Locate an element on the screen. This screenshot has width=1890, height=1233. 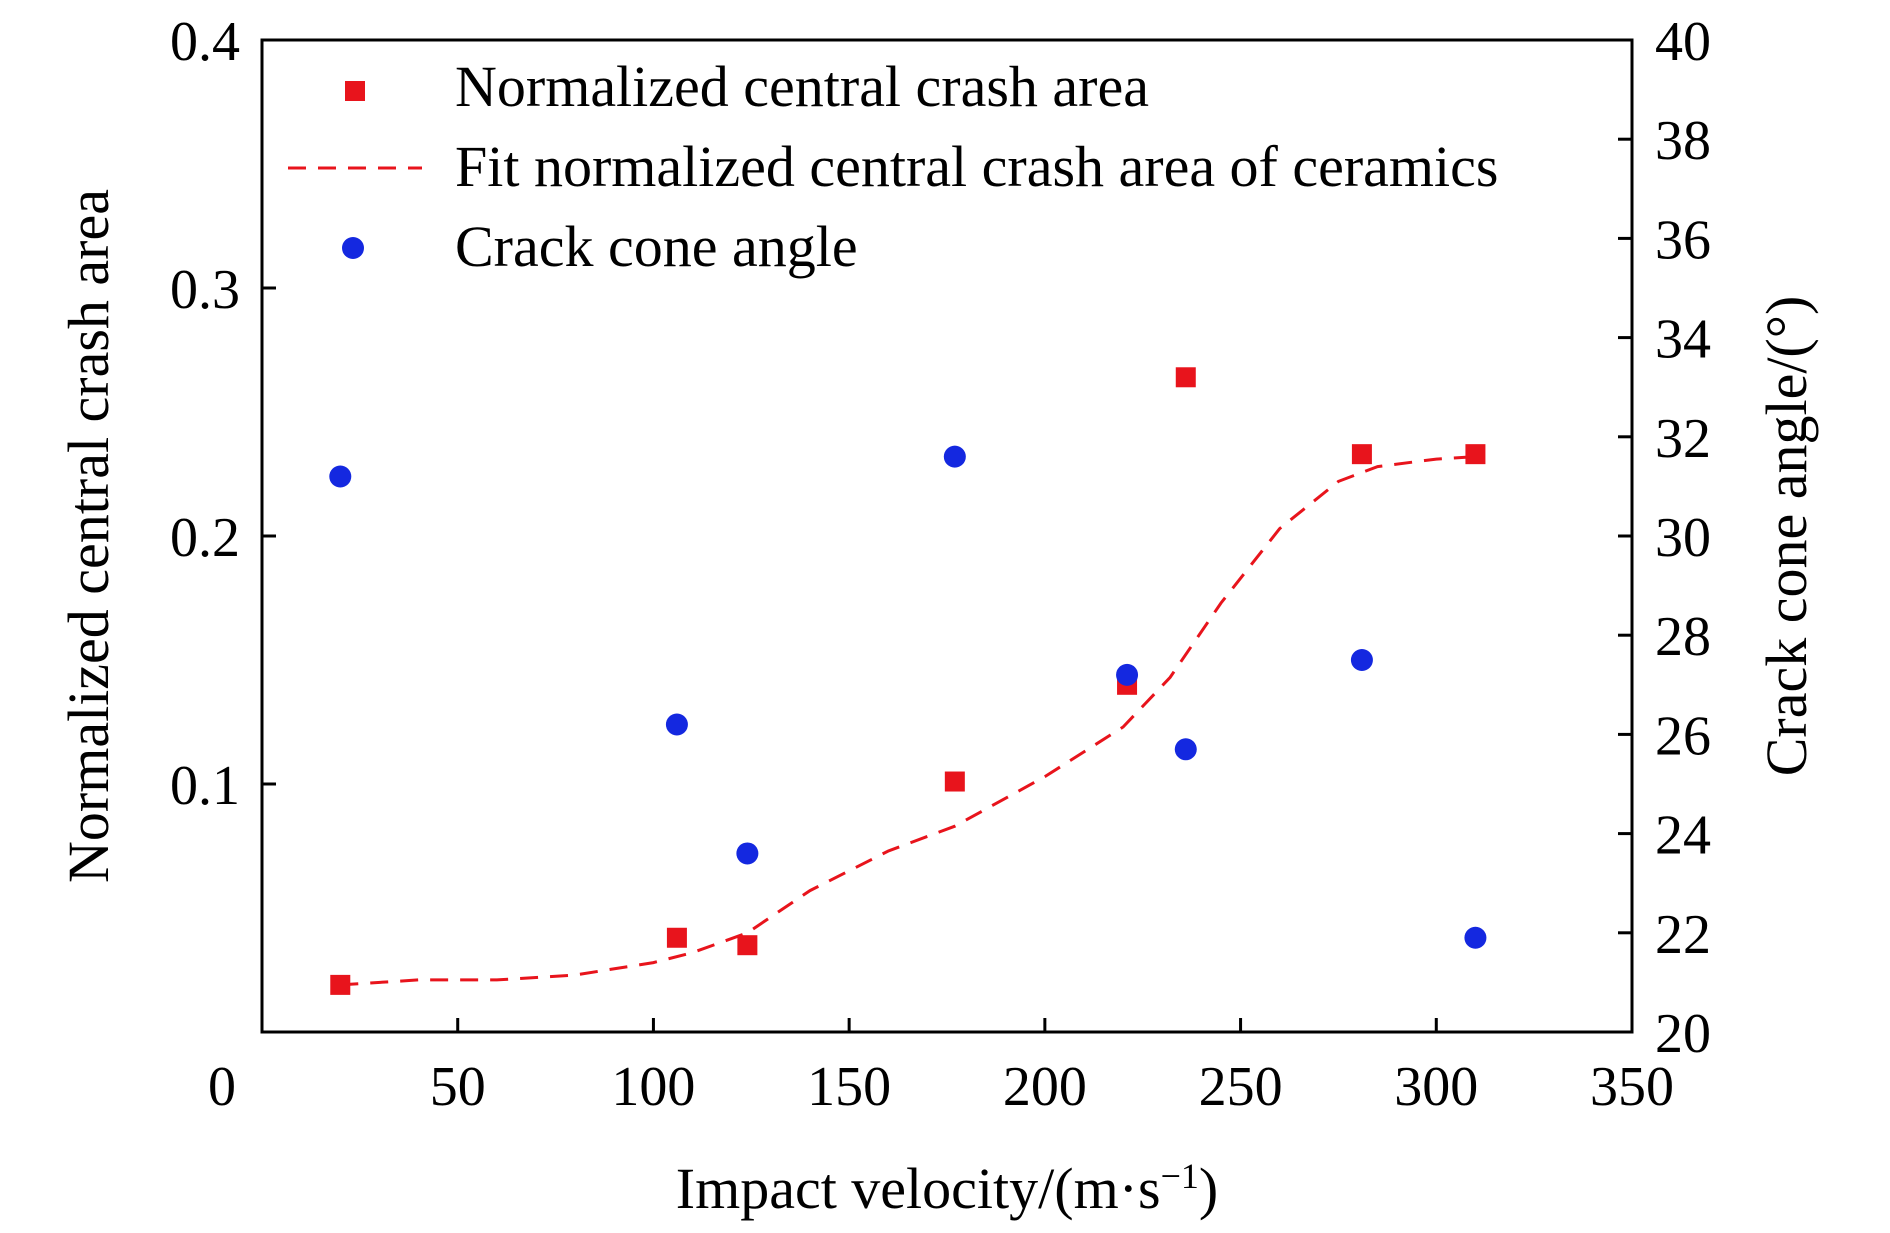
legend-marker-circle is located at coordinates (353, 248).